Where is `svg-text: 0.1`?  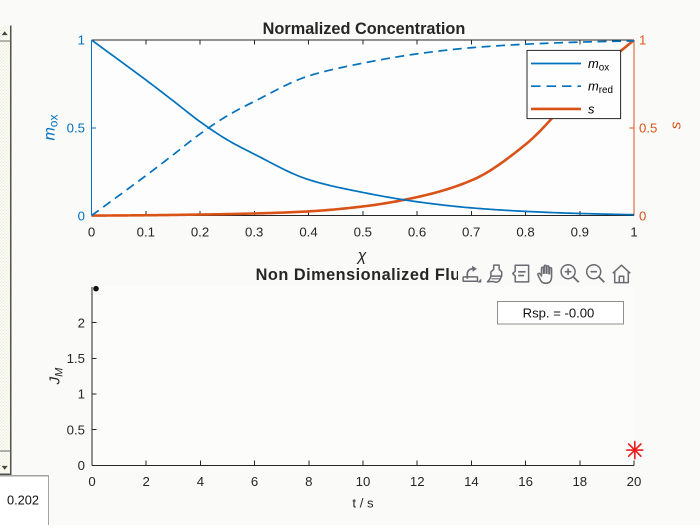
svg-text: 0.1 is located at coordinates (146, 232).